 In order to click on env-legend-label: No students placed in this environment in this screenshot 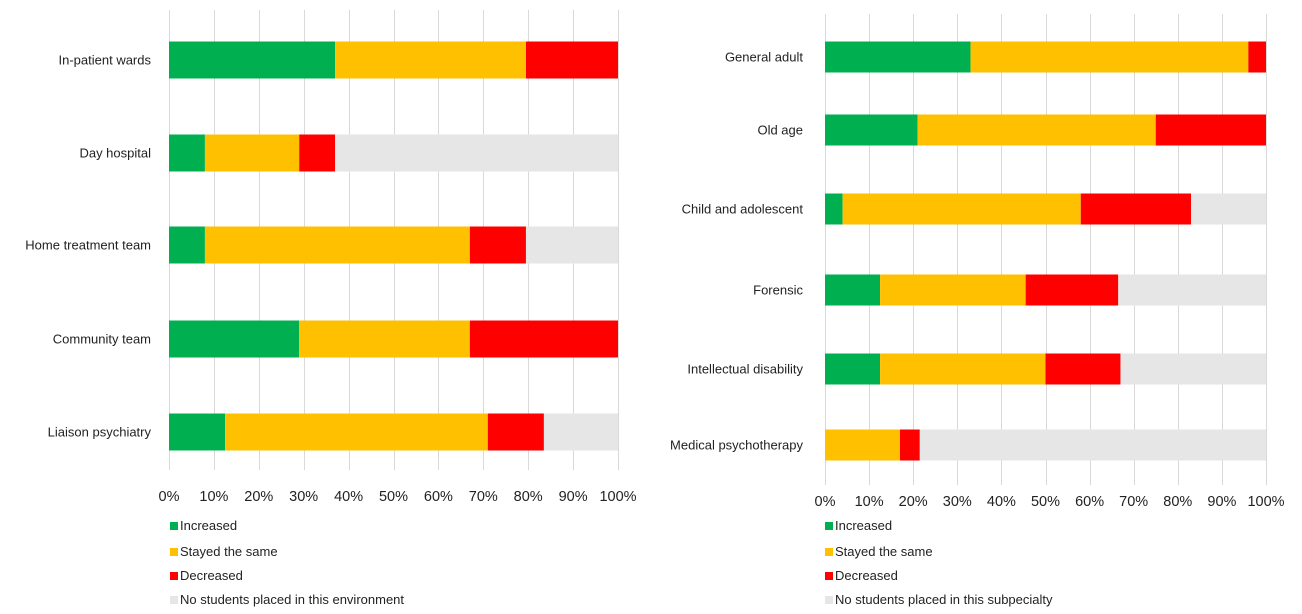, I will do `click(292, 599)`.